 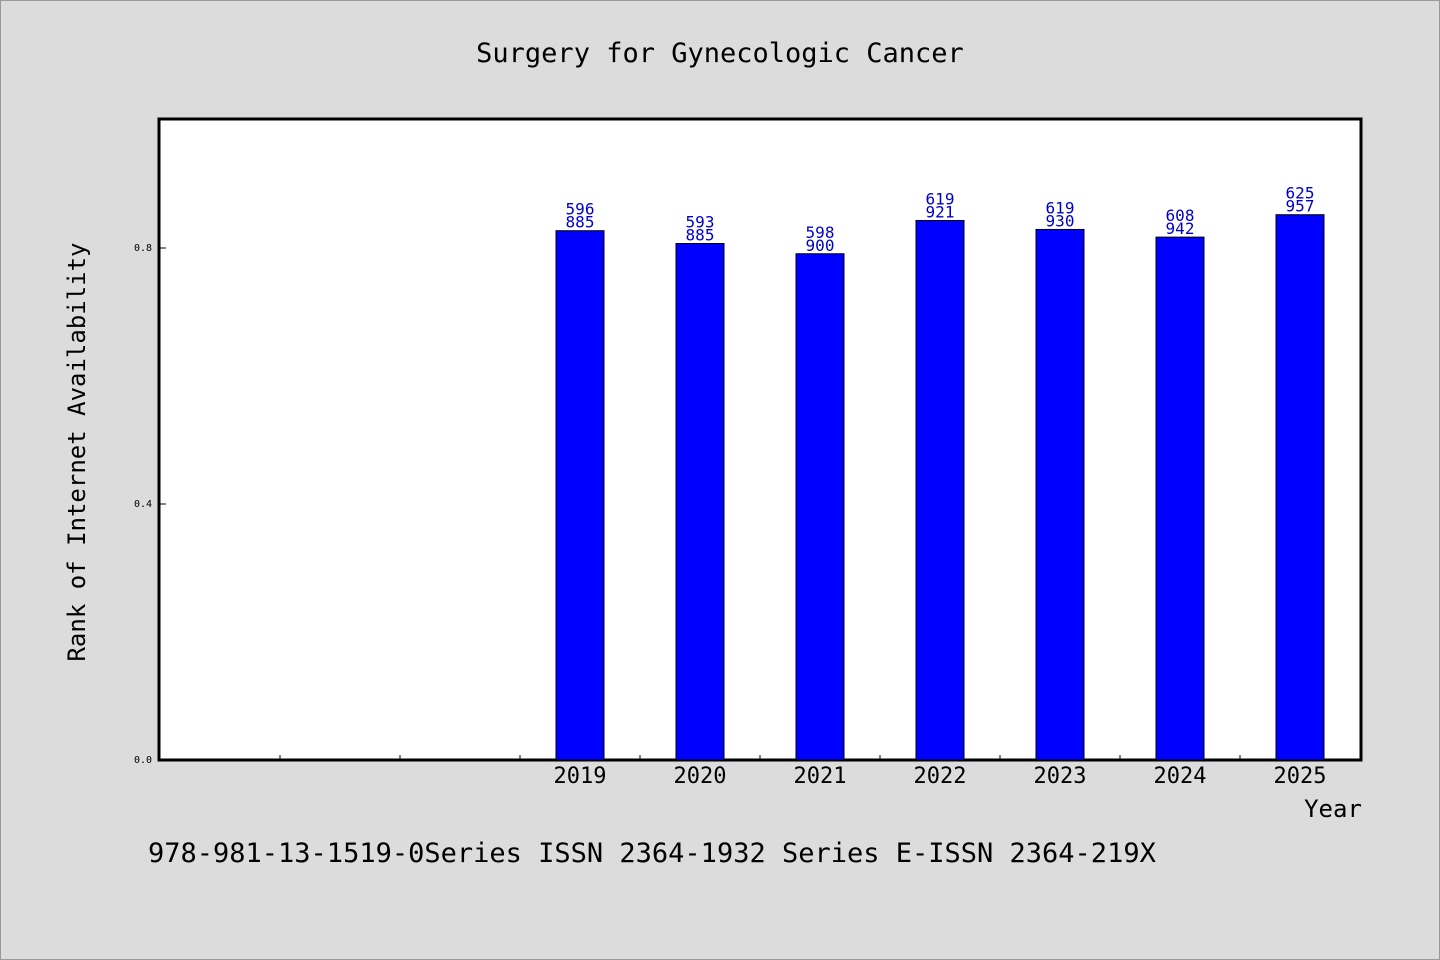 What do you see at coordinates (940, 776) in the screenshot?
I see `x-tick-label: 2022` at bounding box center [940, 776].